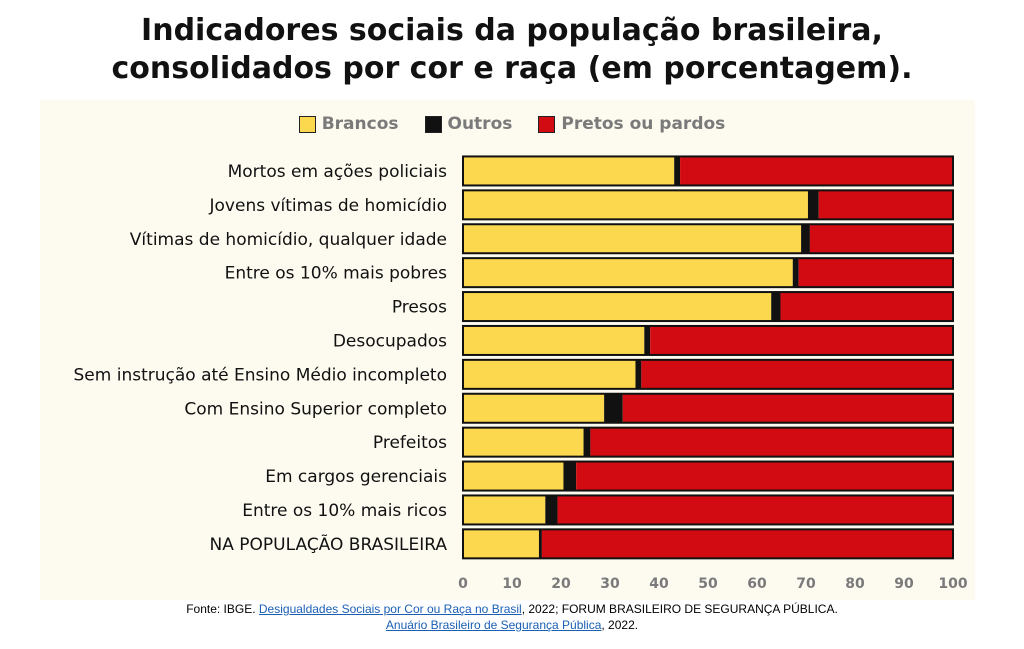 This screenshot has width=1024, height=649. Describe the element at coordinates (875, 273) in the screenshot. I see `bar-pretos-ou-pardos-entre-os-10-mais-pobres` at that location.